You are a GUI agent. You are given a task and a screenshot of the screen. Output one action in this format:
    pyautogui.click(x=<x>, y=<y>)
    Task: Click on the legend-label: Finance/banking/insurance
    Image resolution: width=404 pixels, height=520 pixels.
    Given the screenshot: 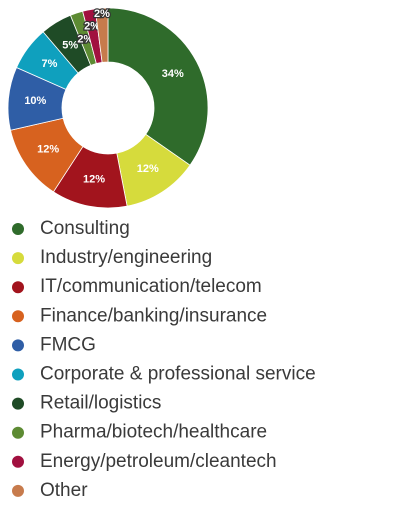 What is the action you would take?
    pyautogui.click(x=153, y=315)
    